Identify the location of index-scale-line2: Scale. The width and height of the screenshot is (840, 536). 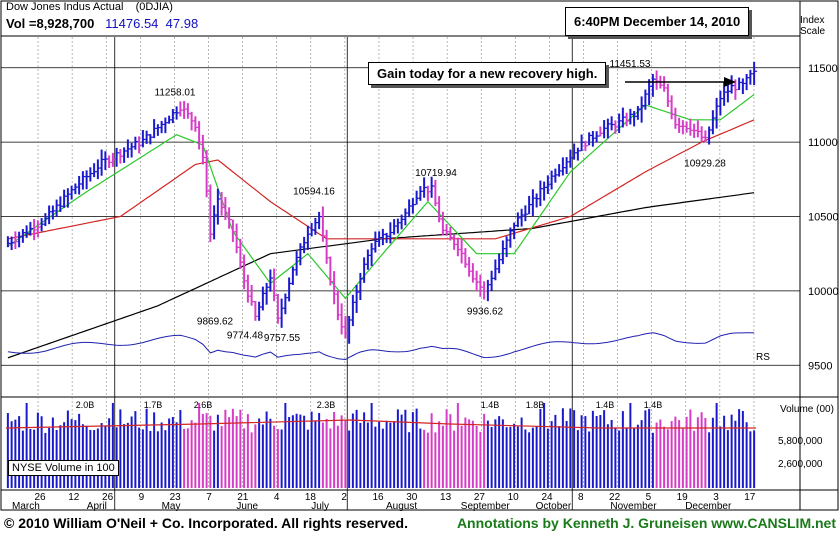
(813, 31).